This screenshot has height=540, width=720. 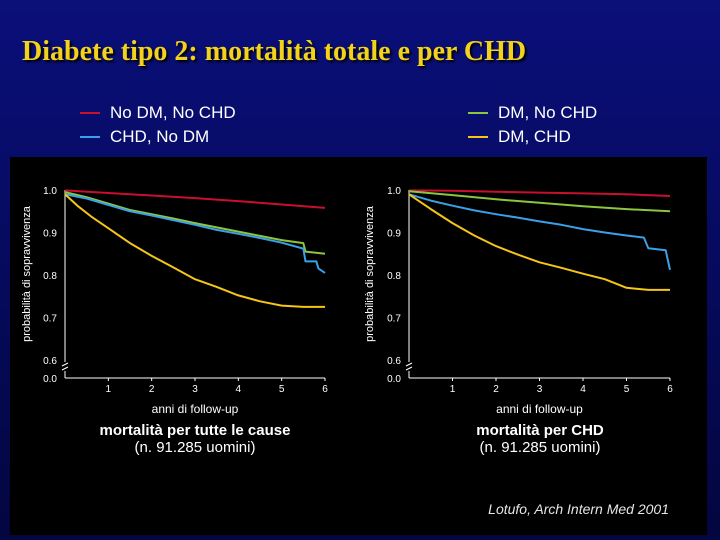 What do you see at coordinates (478, 113) in the screenshot?
I see `legend-swatch-green` at bounding box center [478, 113].